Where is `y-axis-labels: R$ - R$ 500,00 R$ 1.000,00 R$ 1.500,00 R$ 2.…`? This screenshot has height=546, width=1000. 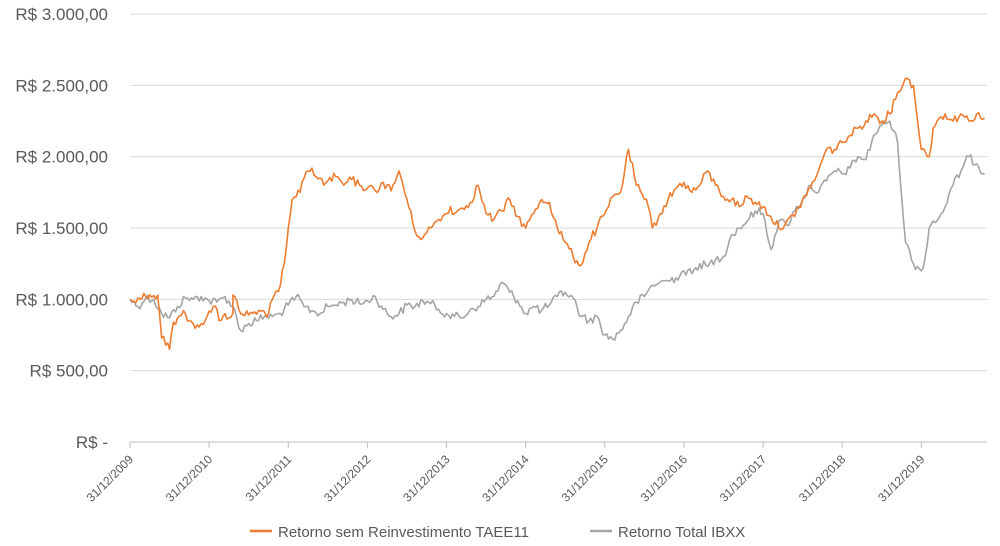
y-axis-labels: R$ - R$ 500,00 R$ 1.000,00 R$ 1.500,00 R$ 2.… is located at coordinates (61, 228).